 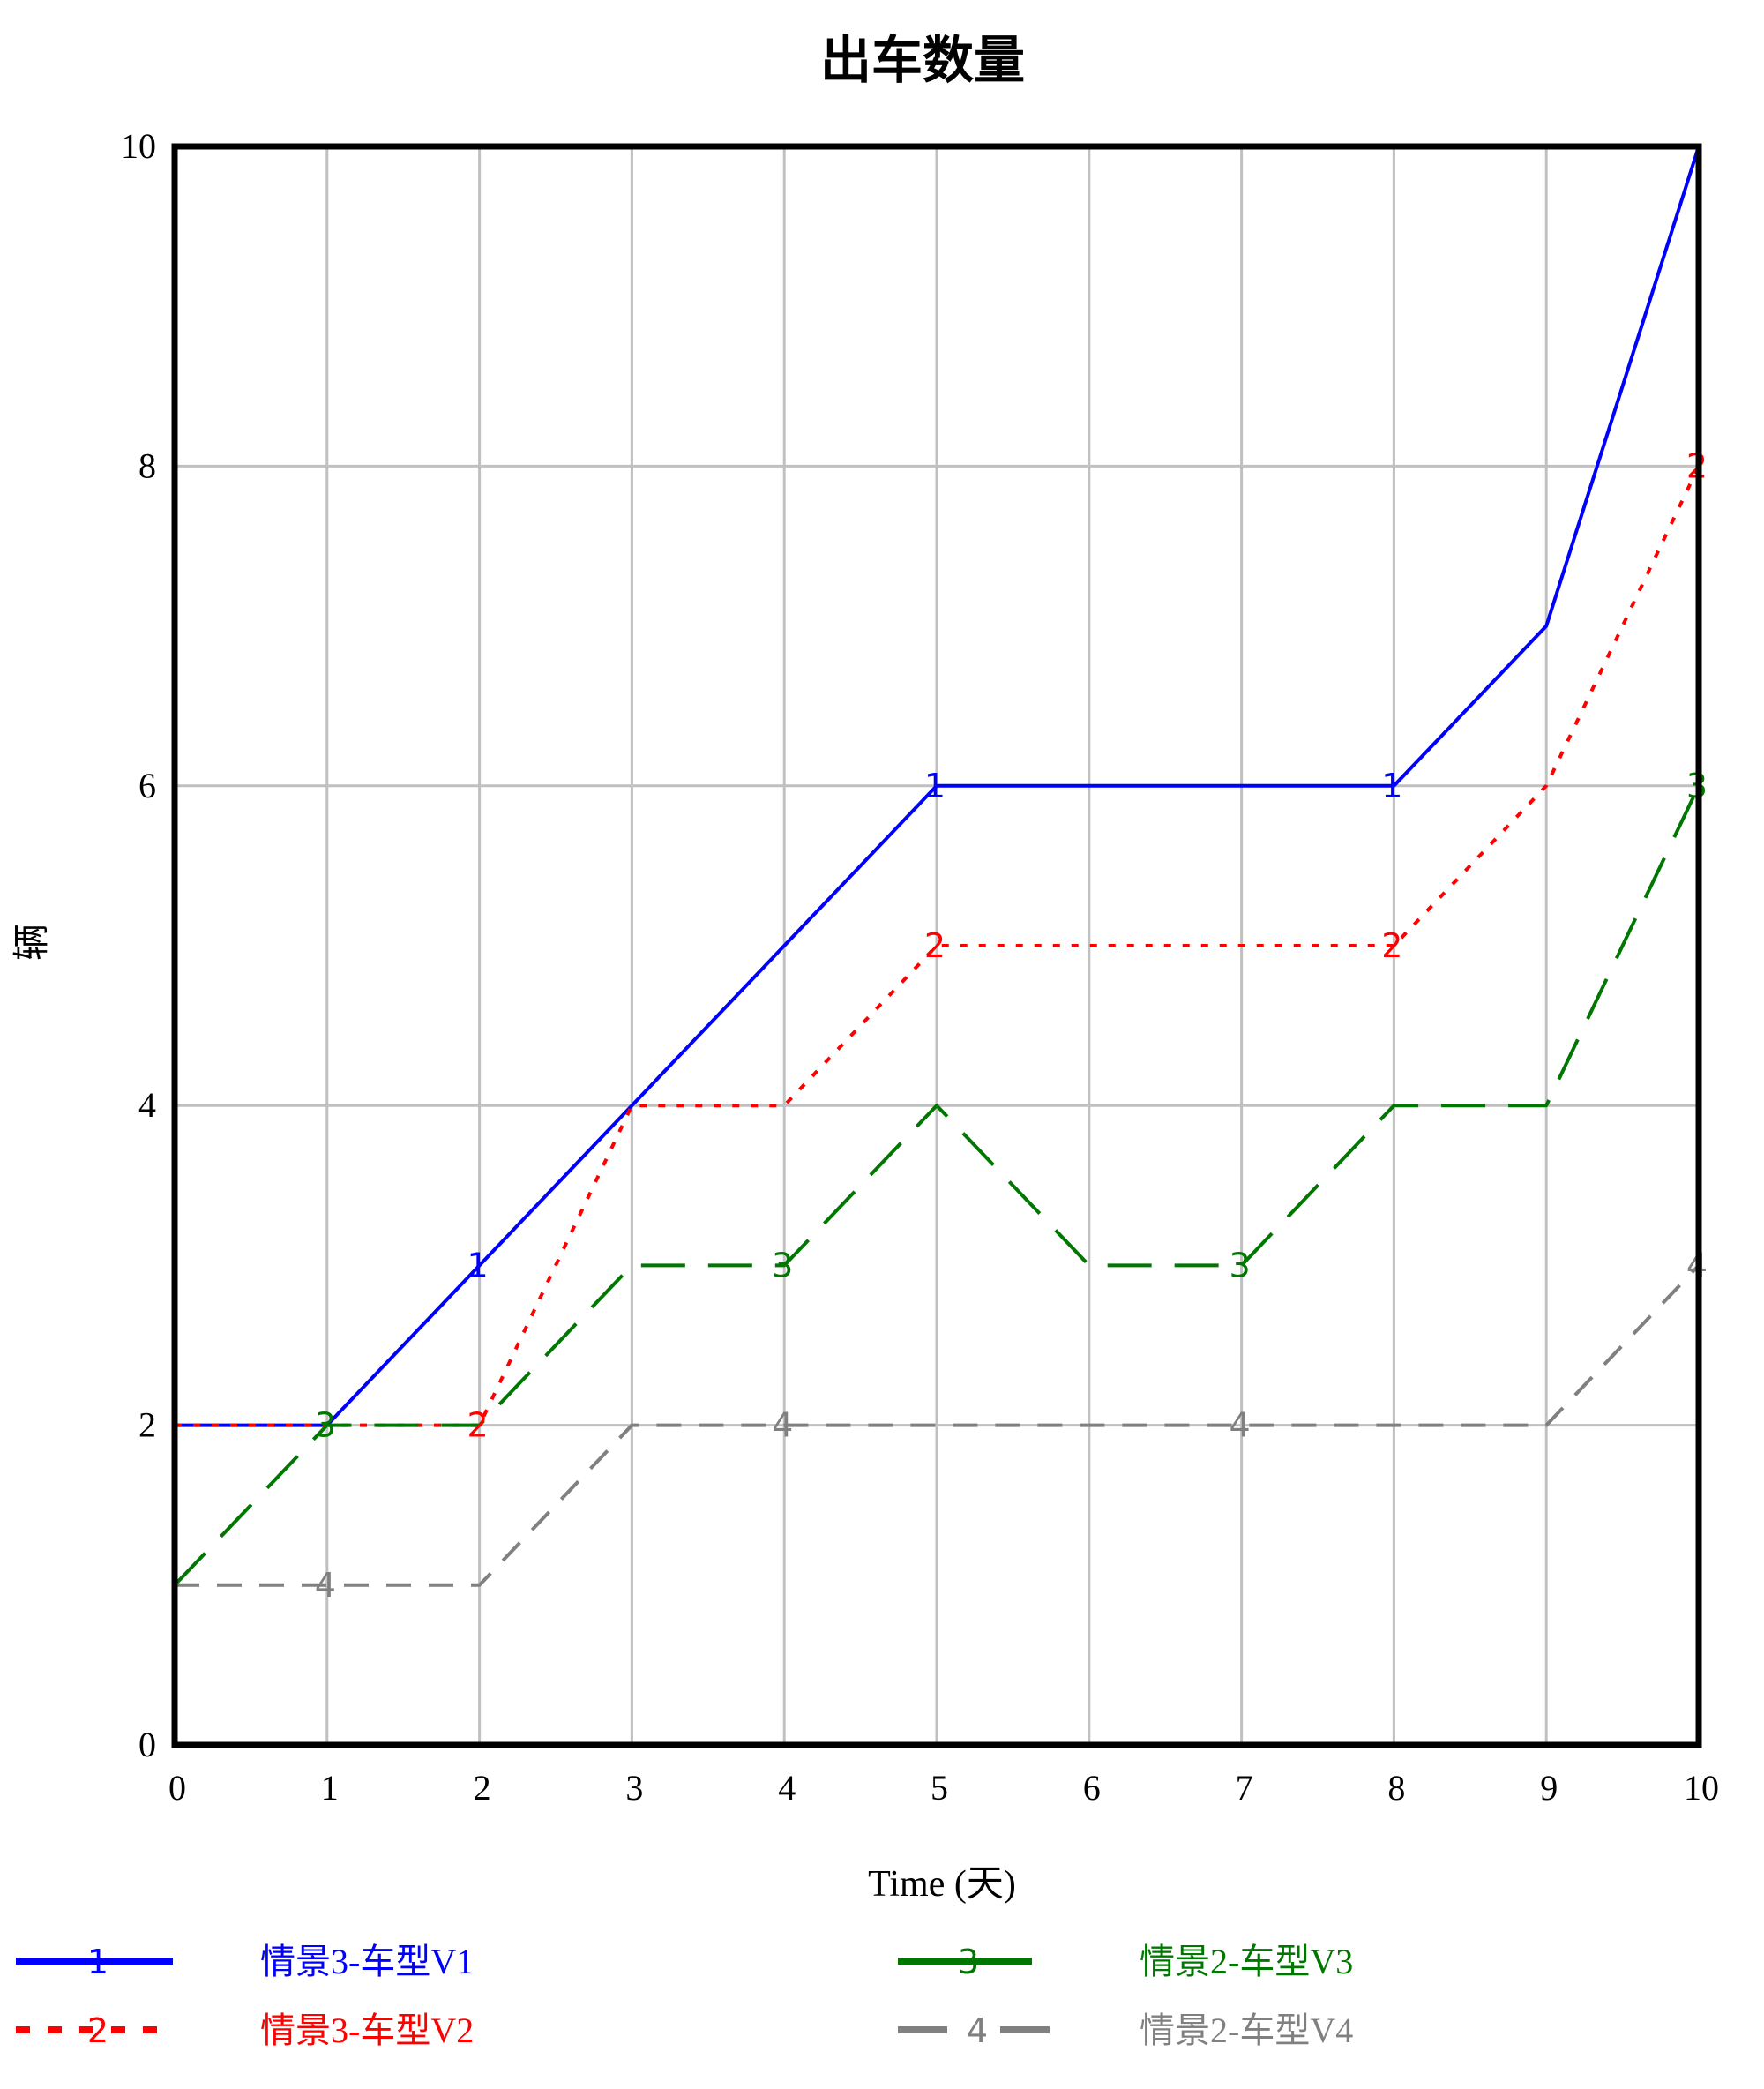 I want to click on legend: 1 情景3-车型V1 2 情景3-车型V2 3 情景2-车型V3 4 情景2-车型V4, so click(x=684, y=1996).